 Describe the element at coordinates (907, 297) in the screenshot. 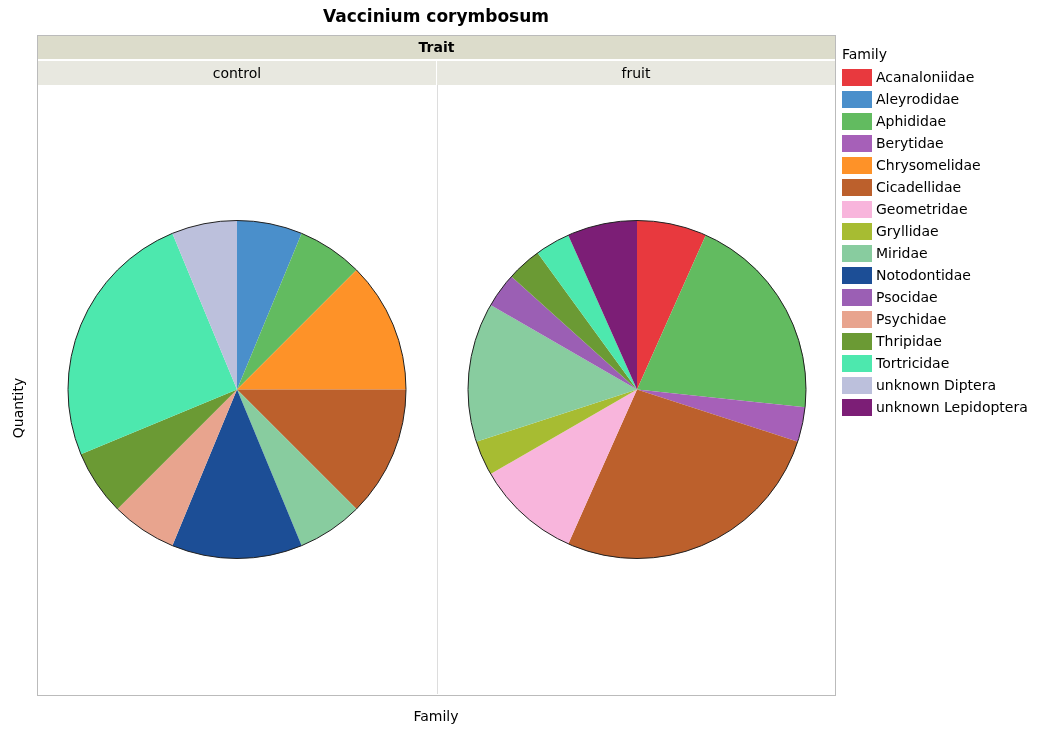

I see `legend-label: Psocidae` at that location.